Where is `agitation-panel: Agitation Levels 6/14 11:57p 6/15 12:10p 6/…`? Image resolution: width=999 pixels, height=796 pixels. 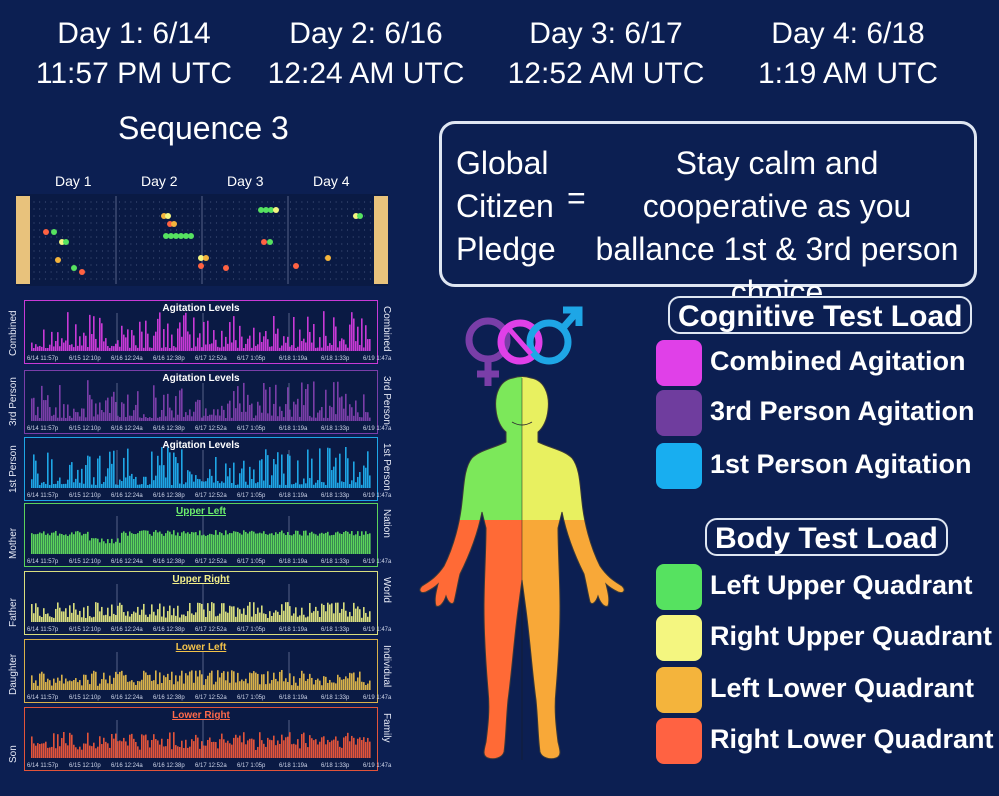
agitation-panel: Agitation Levels 6/14 11:57p 6/15 12:10p 6/… is located at coordinates (207, 332).